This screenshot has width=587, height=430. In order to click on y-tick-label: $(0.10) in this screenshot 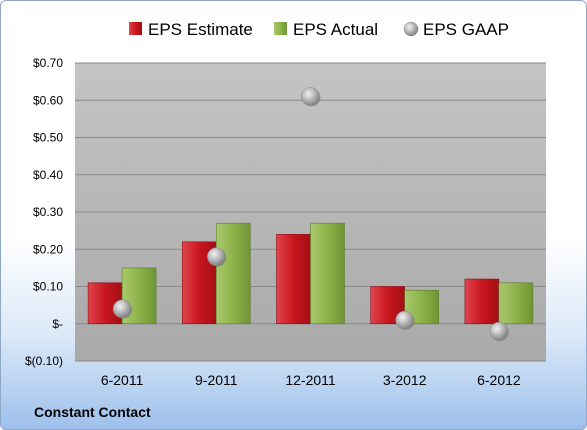, I will do `click(44, 361)`.